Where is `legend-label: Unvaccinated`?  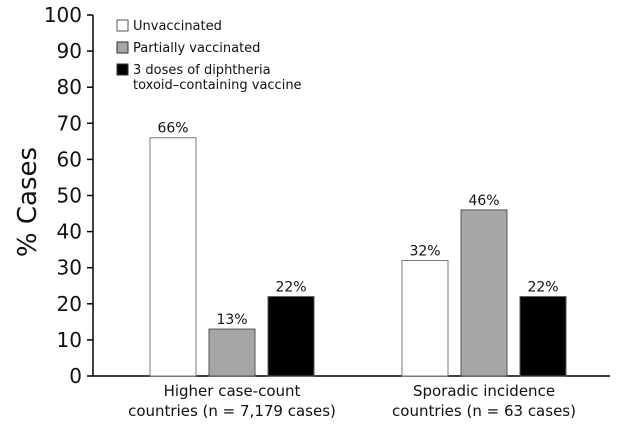 legend-label: Unvaccinated is located at coordinates (177, 26).